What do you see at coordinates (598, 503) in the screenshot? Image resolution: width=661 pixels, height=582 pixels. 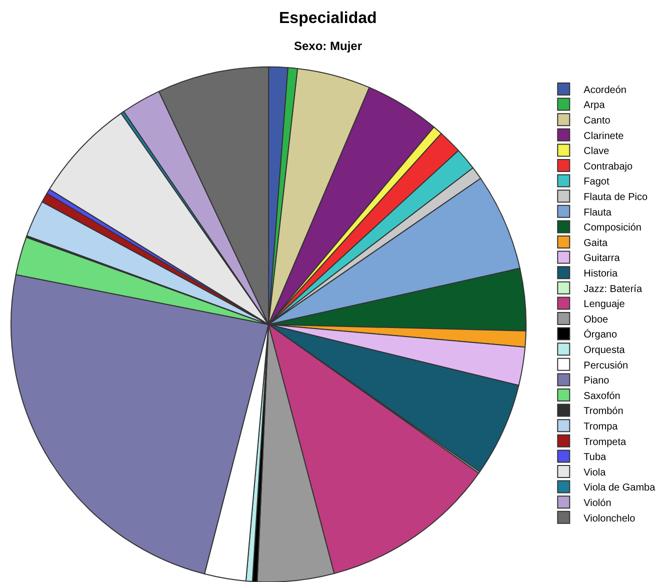 I see `legend-label: Violón` at bounding box center [598, 503].